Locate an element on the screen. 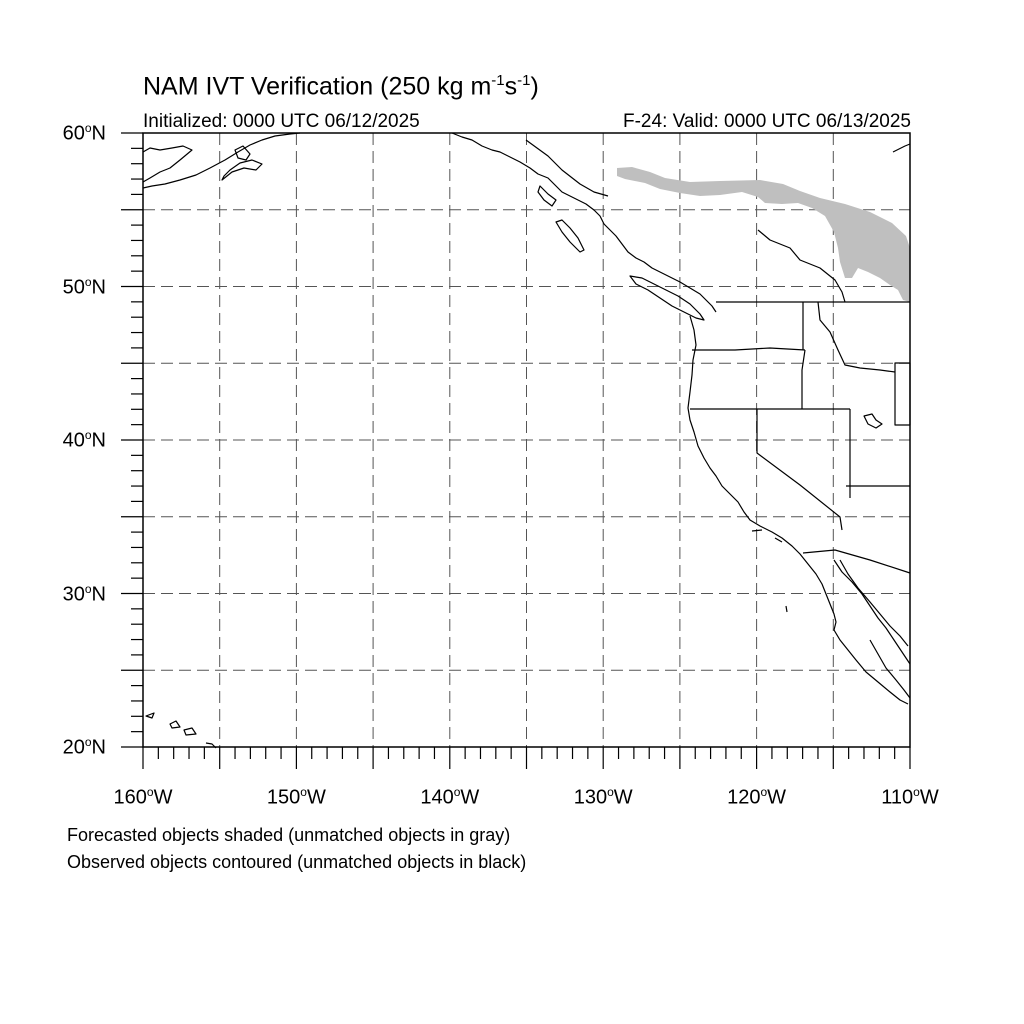  mainland-mexico-coast is located at coordinates (874, 603).